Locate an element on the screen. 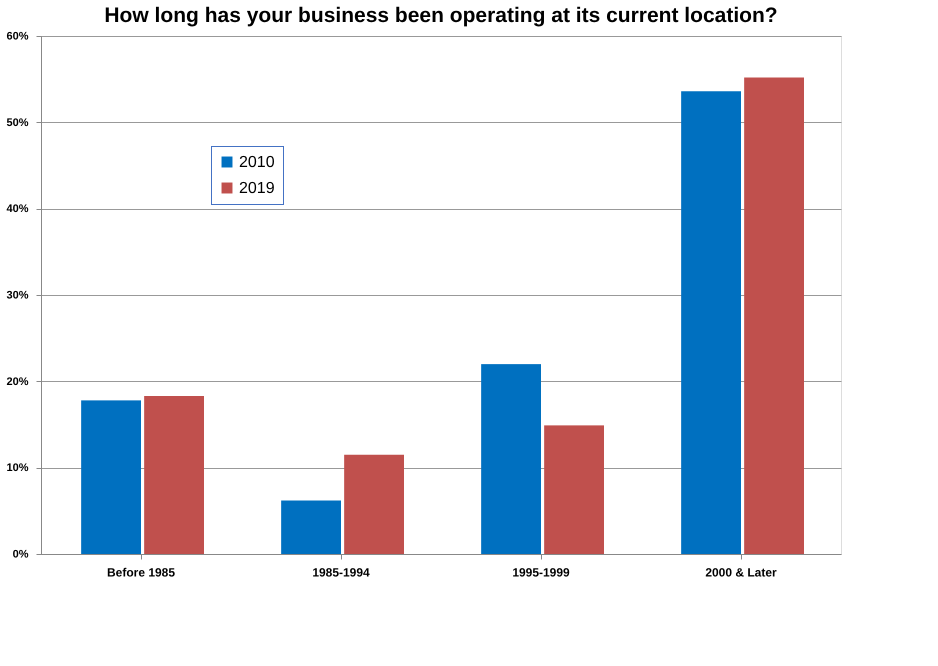 The image size is (938, 666). chart-title: How long has your business been operating at its current location? is located at coordinates (441, 15).